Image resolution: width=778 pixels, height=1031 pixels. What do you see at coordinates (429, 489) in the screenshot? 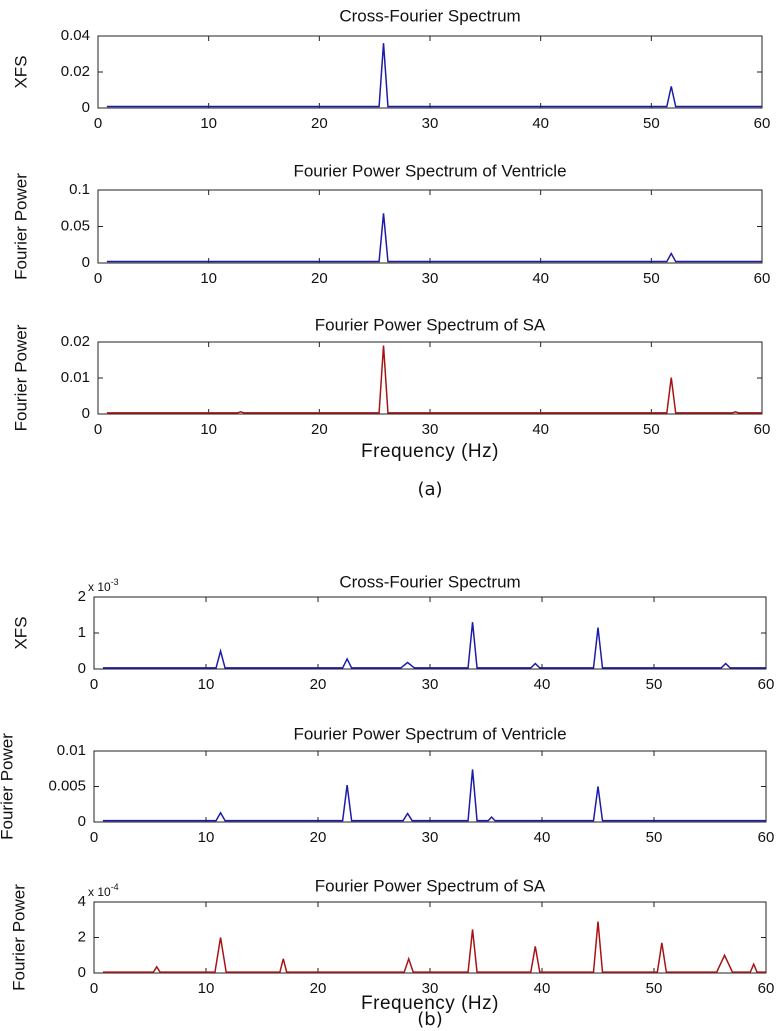
I see `caption: (a)` at bounding box center [429, 489].